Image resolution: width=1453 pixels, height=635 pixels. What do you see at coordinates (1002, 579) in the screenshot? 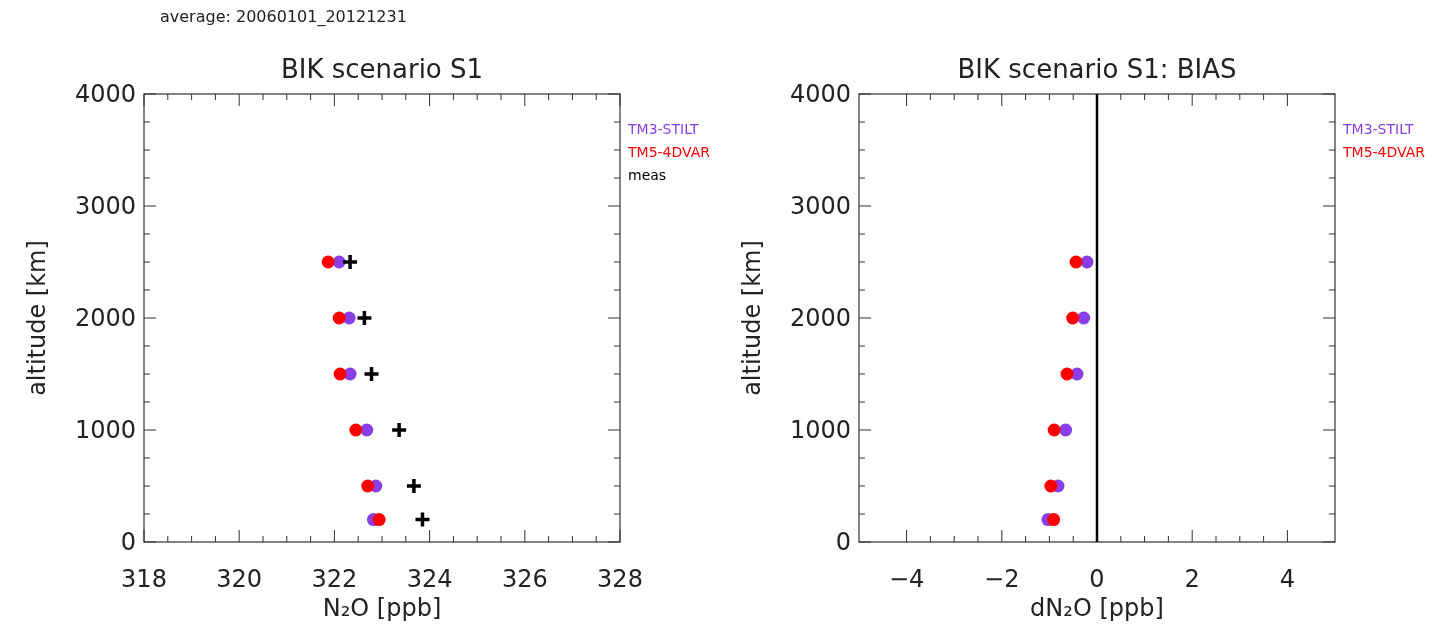
I see `x-tick-label: −2` at bounding box center [1002, 579].